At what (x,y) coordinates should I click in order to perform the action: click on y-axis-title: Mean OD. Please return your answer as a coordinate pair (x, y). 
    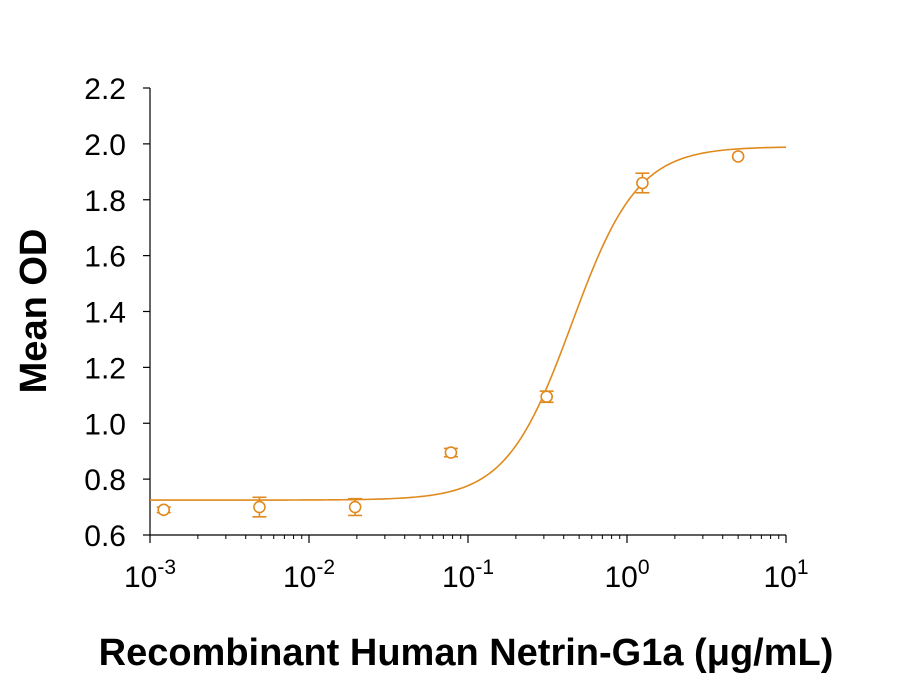
    Looking at the image, I should click on (34, 311).